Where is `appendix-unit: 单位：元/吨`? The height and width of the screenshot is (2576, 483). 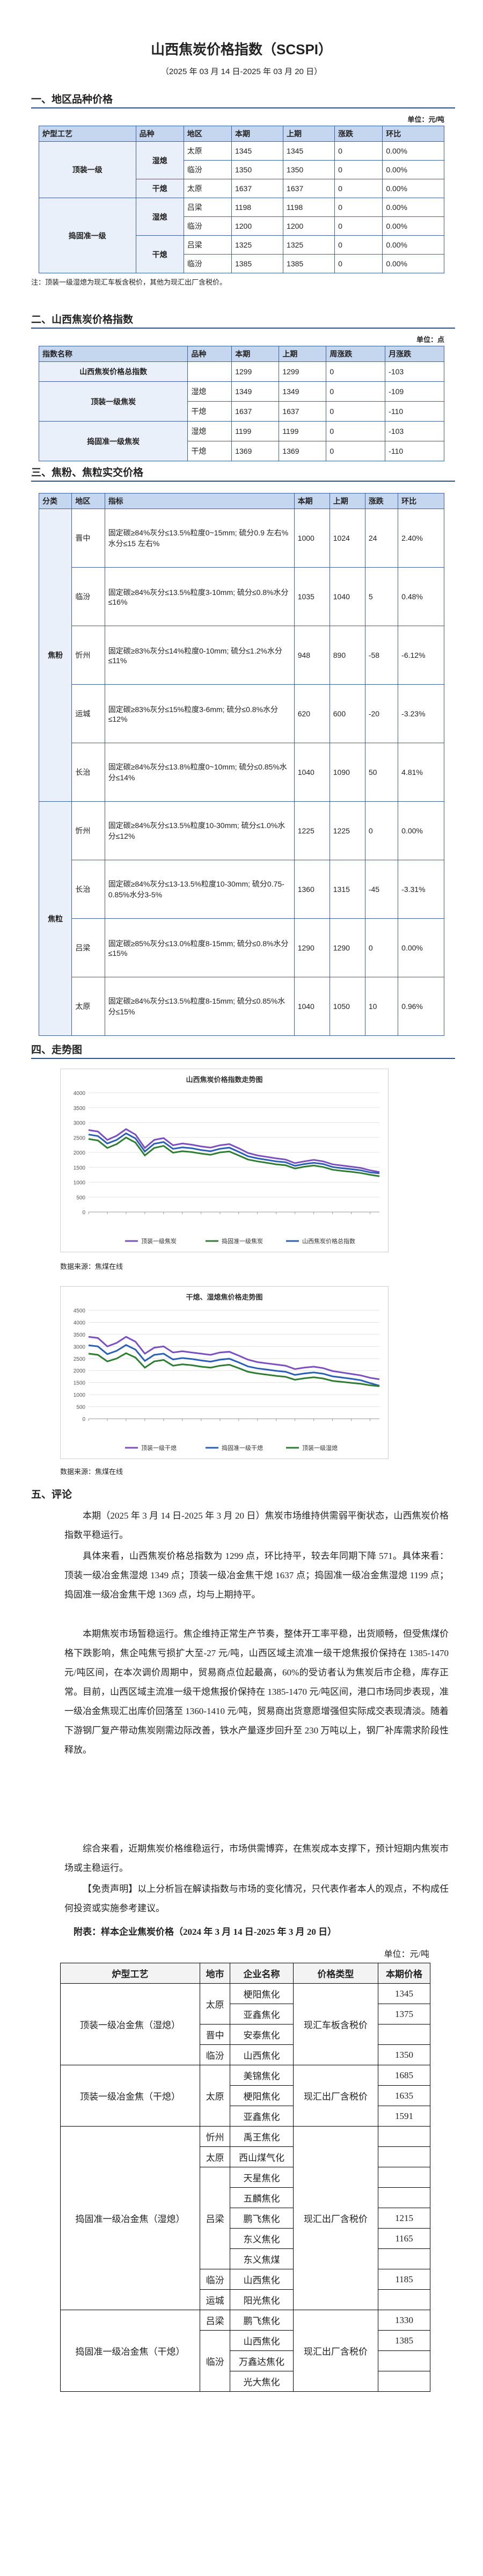
appendix-unit: 单位：元/吨 is located at coordinates (406, 1954).